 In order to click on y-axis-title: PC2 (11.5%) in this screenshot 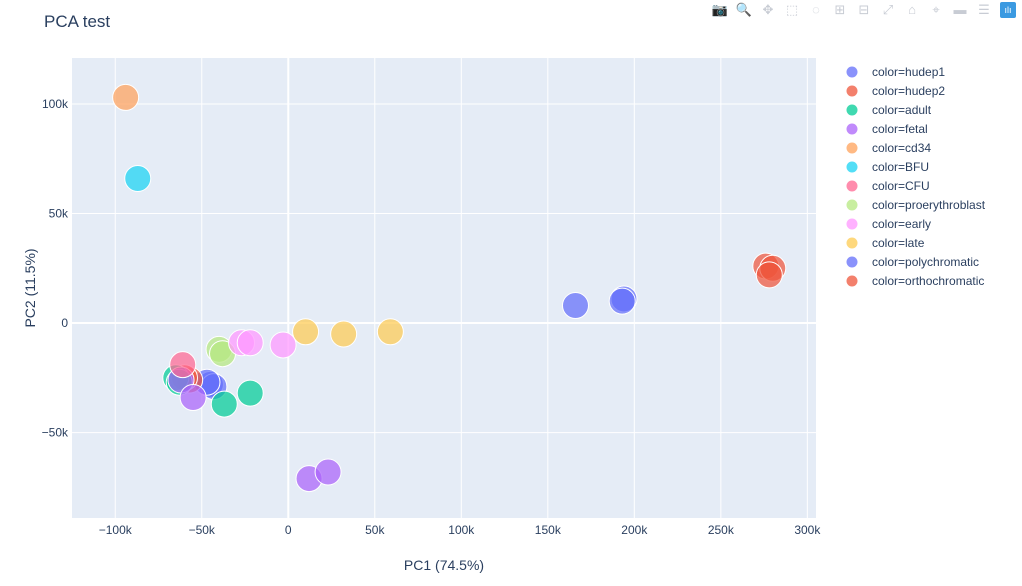, I will do `click(30, 287)`.